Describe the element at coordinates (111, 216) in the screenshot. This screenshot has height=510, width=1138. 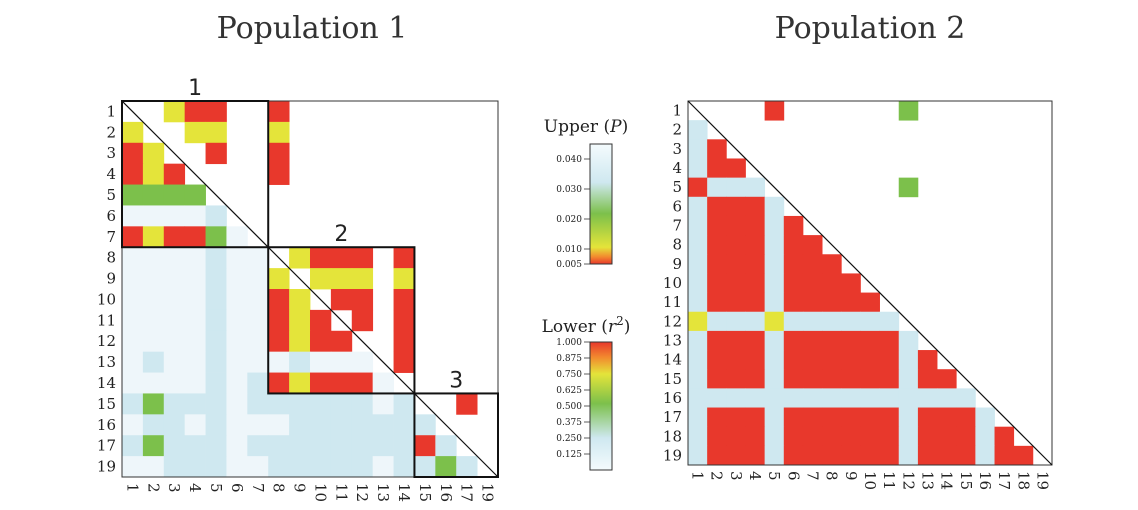
I see `y-tick-label: 6` at that location.